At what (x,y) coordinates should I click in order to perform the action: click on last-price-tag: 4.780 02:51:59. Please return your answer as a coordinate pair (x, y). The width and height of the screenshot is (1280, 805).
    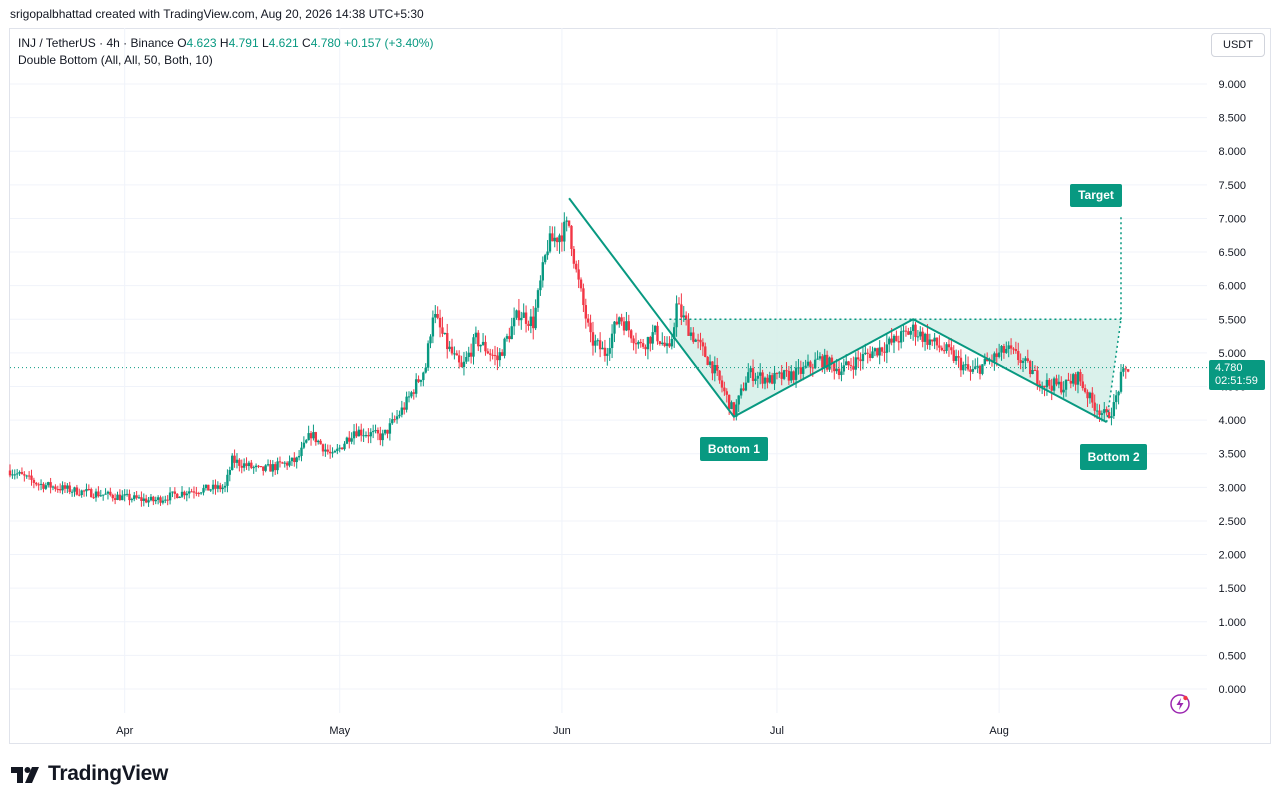
    Looking at the image, I should click on (1237, 375).